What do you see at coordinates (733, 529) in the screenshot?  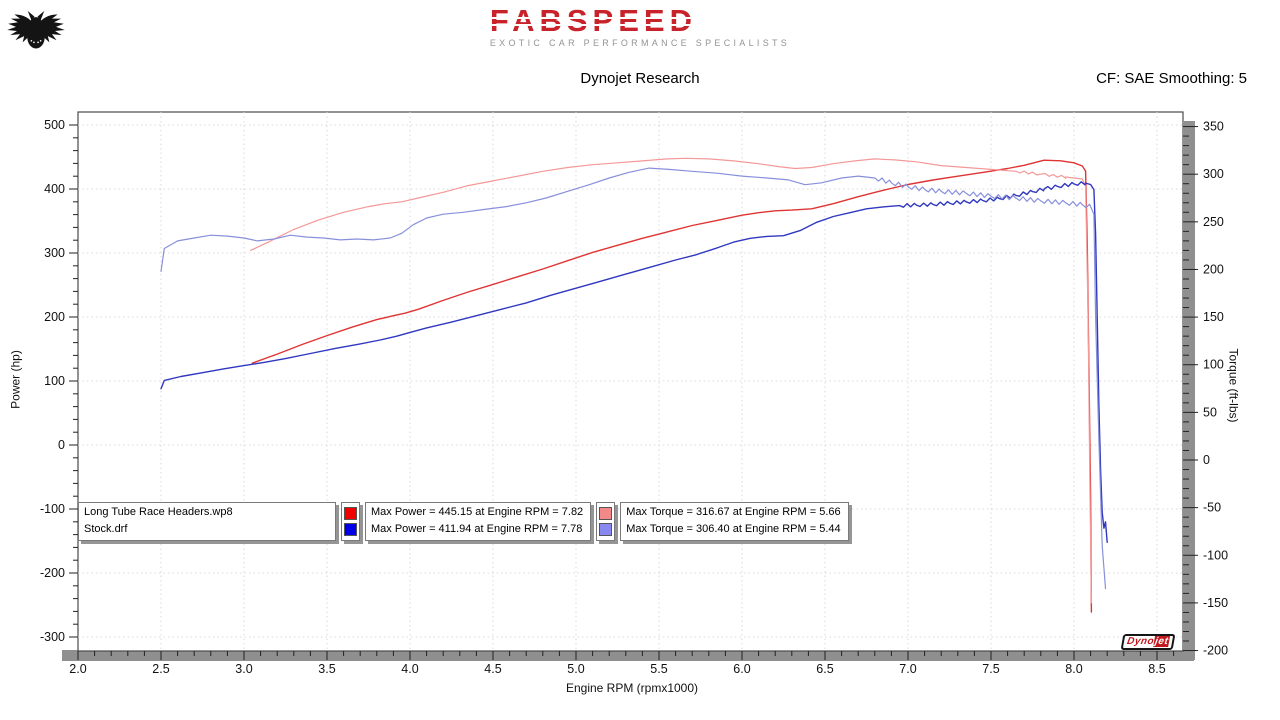 I see `max-torque-stock: Max Torque = 306.40 at Engine RPM = 5.44` at bounding box center [733, 529].